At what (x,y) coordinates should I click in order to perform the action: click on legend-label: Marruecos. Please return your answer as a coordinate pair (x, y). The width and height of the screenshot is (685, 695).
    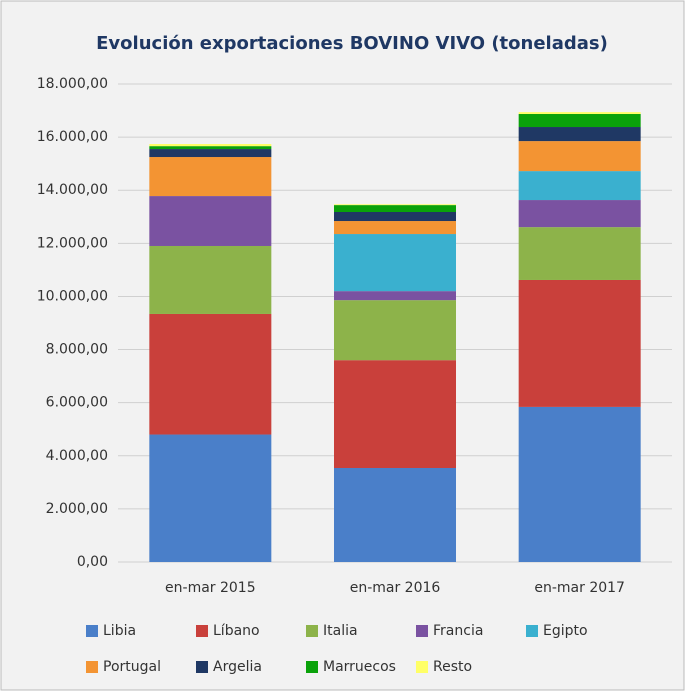
    Looking at the image, I should click on (359, 667).